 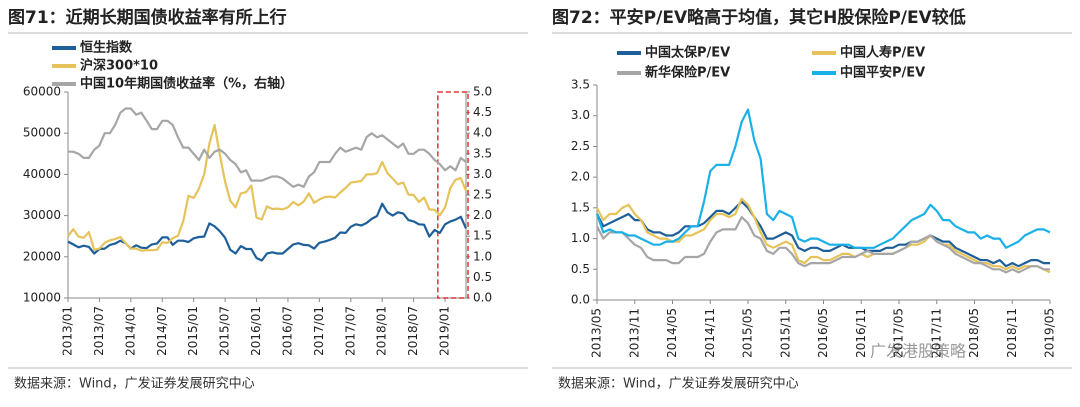 What do you see at coordinates (748, 333) in the screenshot?
I see `x-tick-label: 2015/05` at bounding box center [748, 333].